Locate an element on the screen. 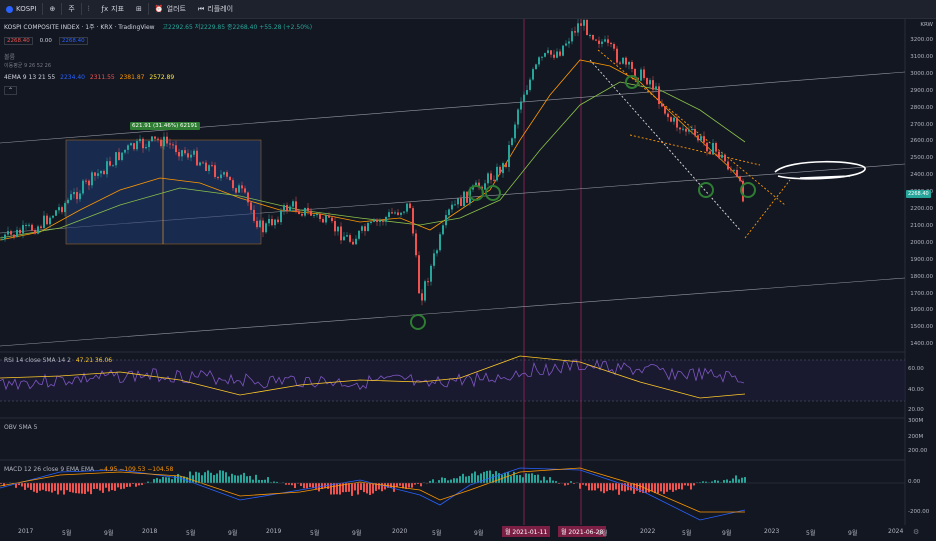 This screenshot has height=541, width=936. marker-circle-a is located at coordinates (476, 193).